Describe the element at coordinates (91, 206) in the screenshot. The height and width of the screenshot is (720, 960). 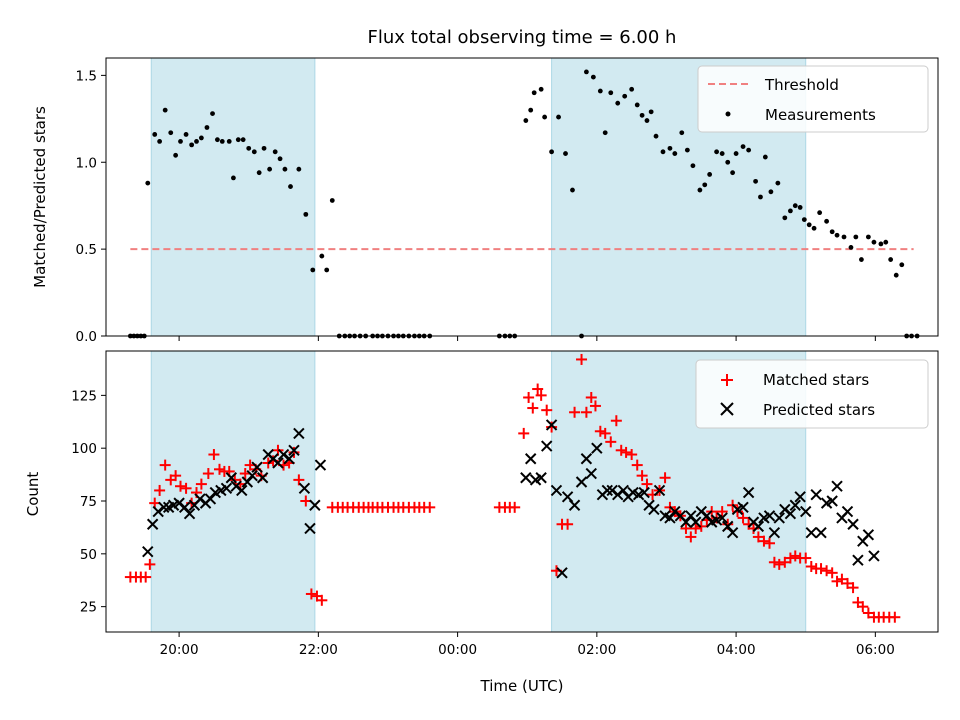
I see `y-axis-ticks-top: 0.0 0.5 1.0 1.5` at that location.